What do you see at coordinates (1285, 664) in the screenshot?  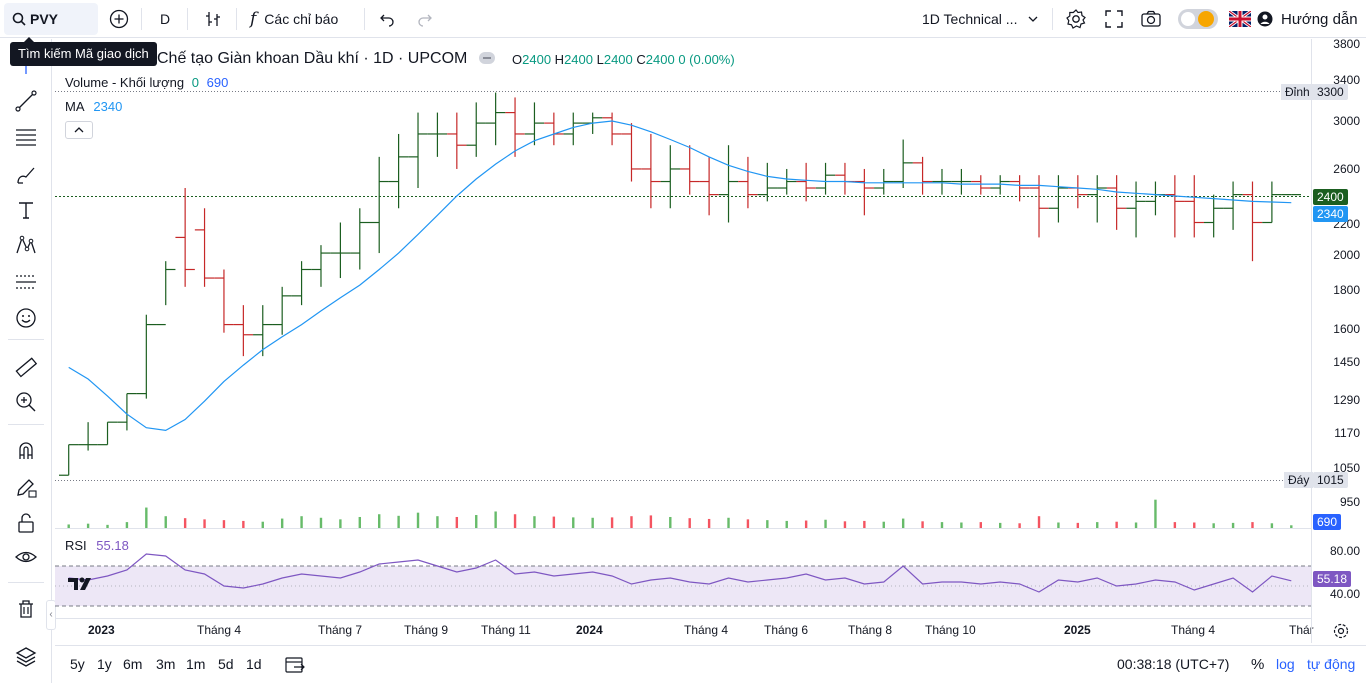 I see `log-scale-button: log` at bounding box center [1285, 664].